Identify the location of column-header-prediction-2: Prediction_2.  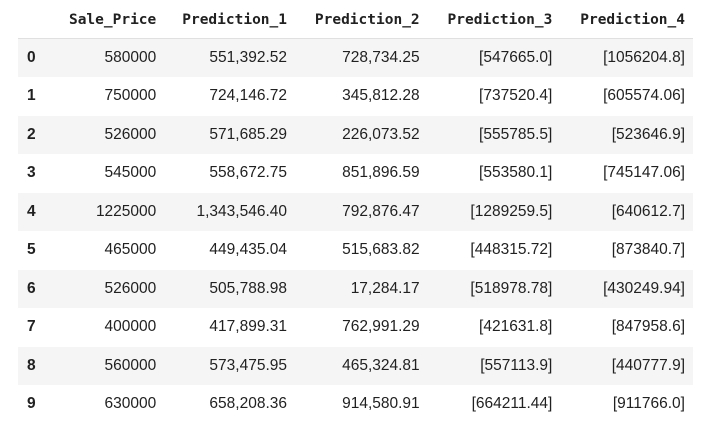
(361, 20).